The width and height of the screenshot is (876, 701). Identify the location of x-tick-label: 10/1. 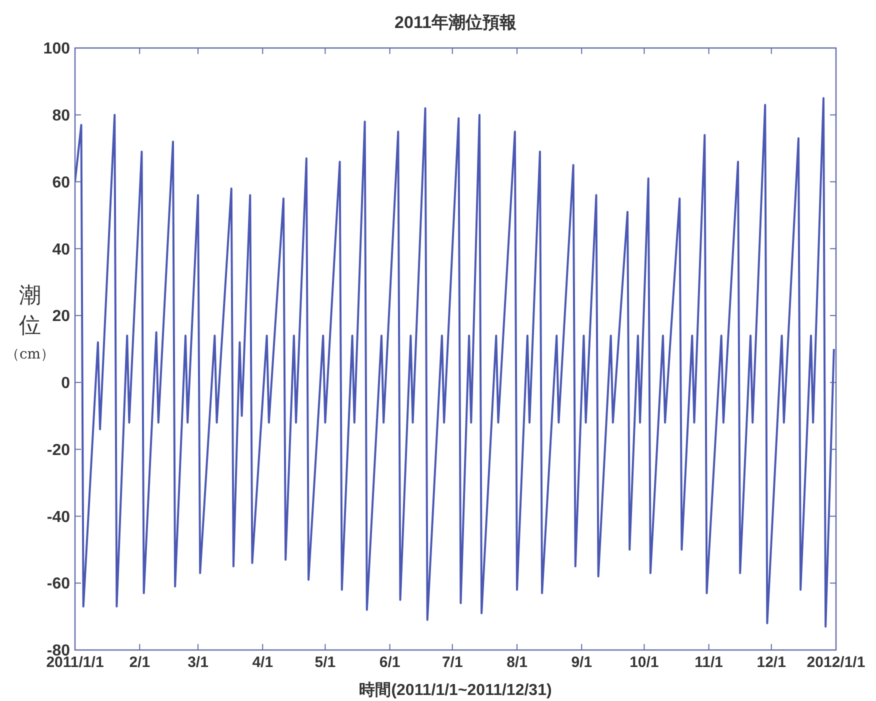
(644, 662).